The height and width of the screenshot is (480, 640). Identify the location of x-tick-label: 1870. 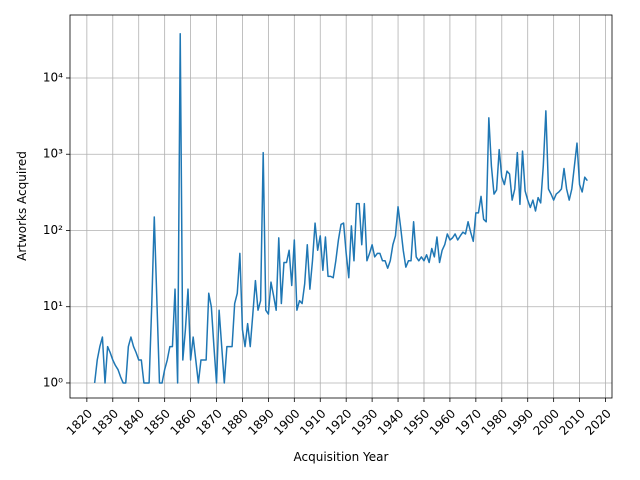
(208, 421).